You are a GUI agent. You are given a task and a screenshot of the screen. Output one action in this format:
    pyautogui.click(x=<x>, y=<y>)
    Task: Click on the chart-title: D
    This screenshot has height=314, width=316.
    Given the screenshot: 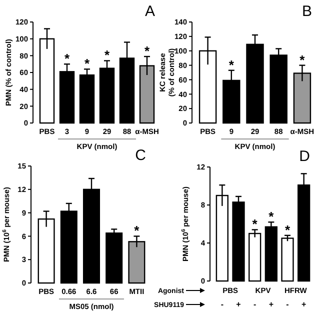 What is the action you would take?
    pyautogui.click(x=304, y=156)
    